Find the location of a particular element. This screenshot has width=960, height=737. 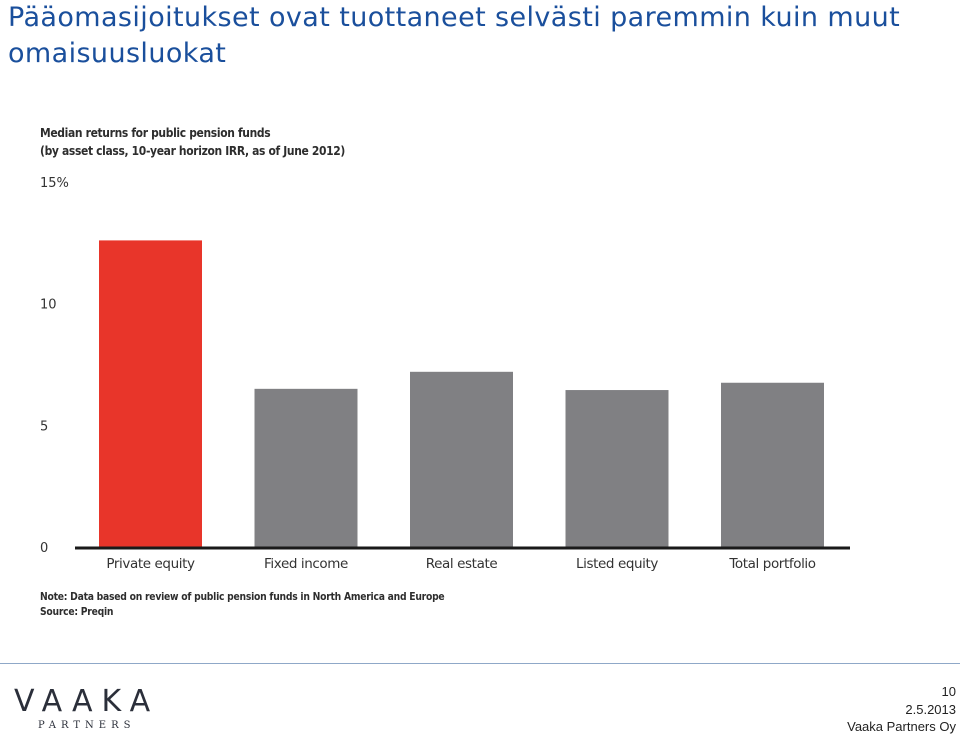

footer-date: 2.5.2013 is located at coordinates (930, 709).